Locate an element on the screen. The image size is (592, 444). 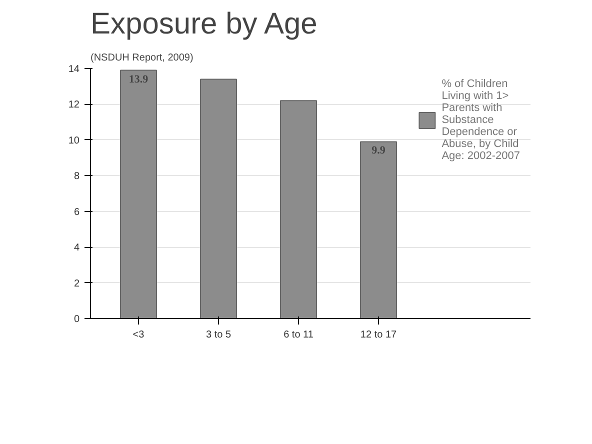
chart-subtitle: (NSDUH Report, 2009) is located at coordinates (142, 58).